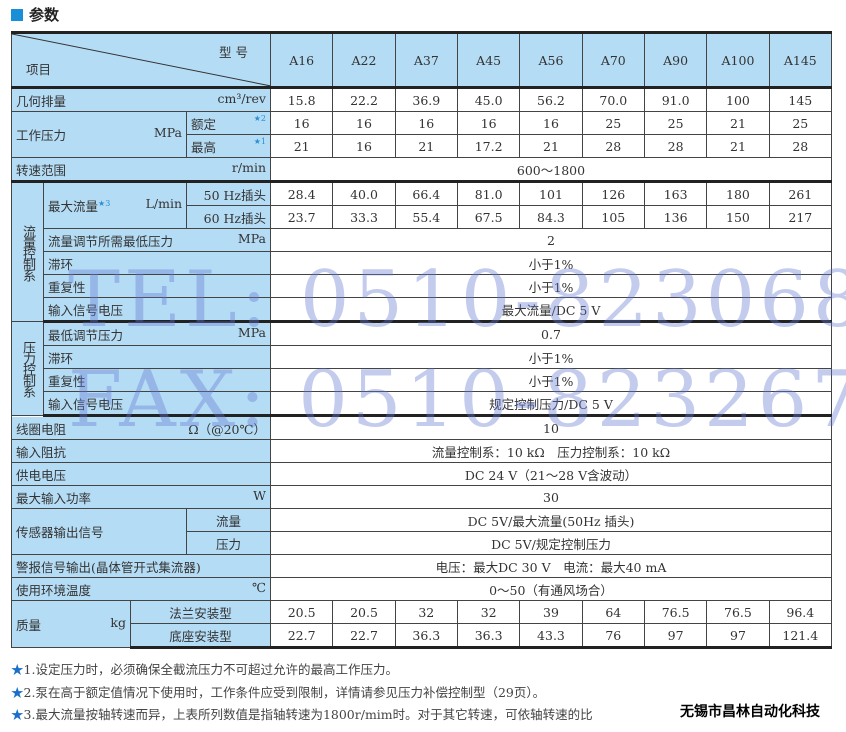 The width and height of the screenshot is (846, 732). What do you see at coordinates (421, 566) in the screenshot?
I see `alarm-row: 警报信号输出(晶体管开式集流器) 电压：最大DC 30 V 电流：最大40 mA` at bounding box center [421, 566].